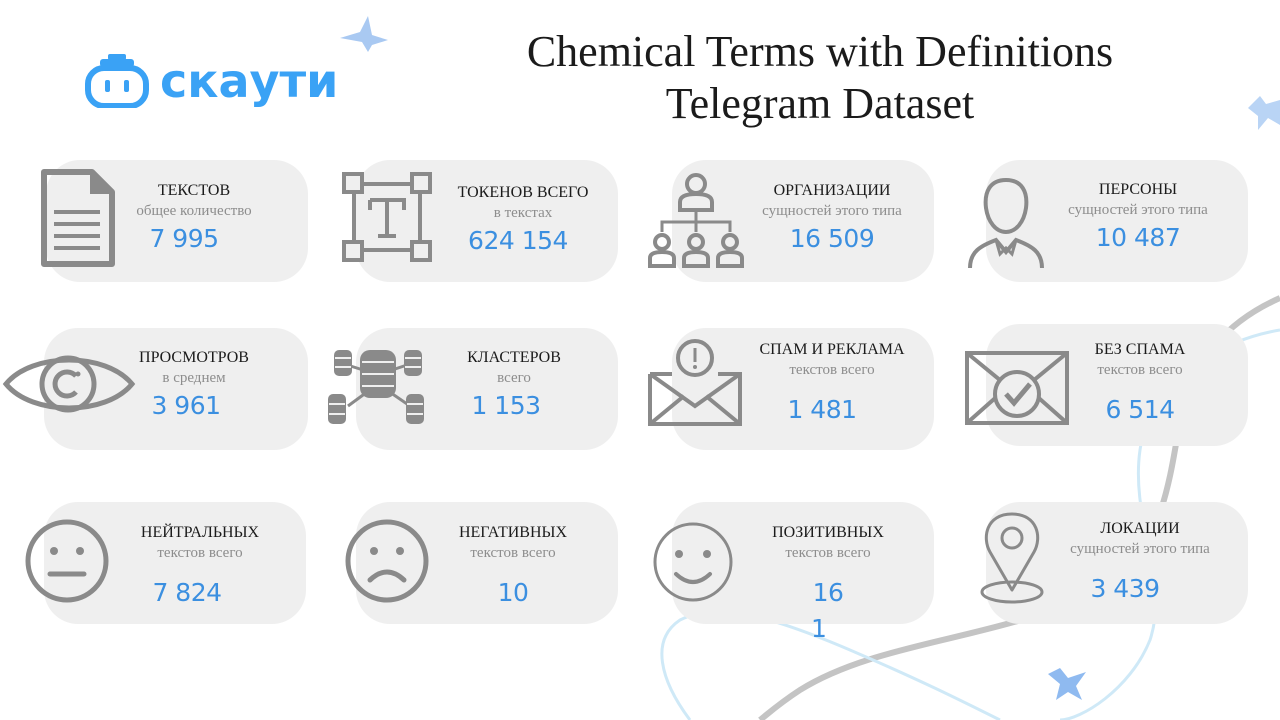 This screenshot has width=1280, height=720. Describe the element at coordinates (820, 51) in the screenshot. I see `title-line-1: Chemical Terms with Definitions` at that location.